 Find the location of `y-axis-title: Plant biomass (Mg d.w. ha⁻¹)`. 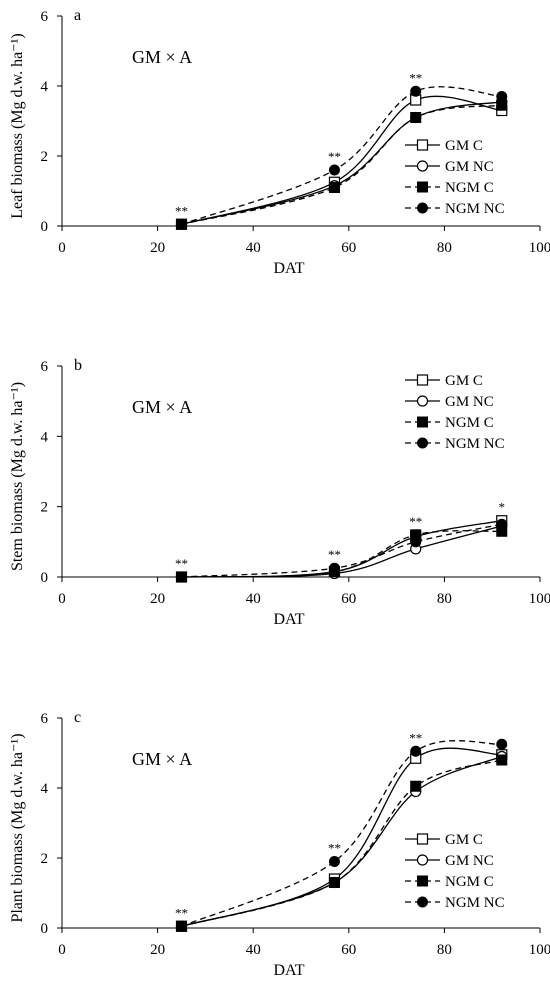

y-axis-title: Plant biomass (Mg d.w. ha⁻¹) is located at coordinates (17, 827).